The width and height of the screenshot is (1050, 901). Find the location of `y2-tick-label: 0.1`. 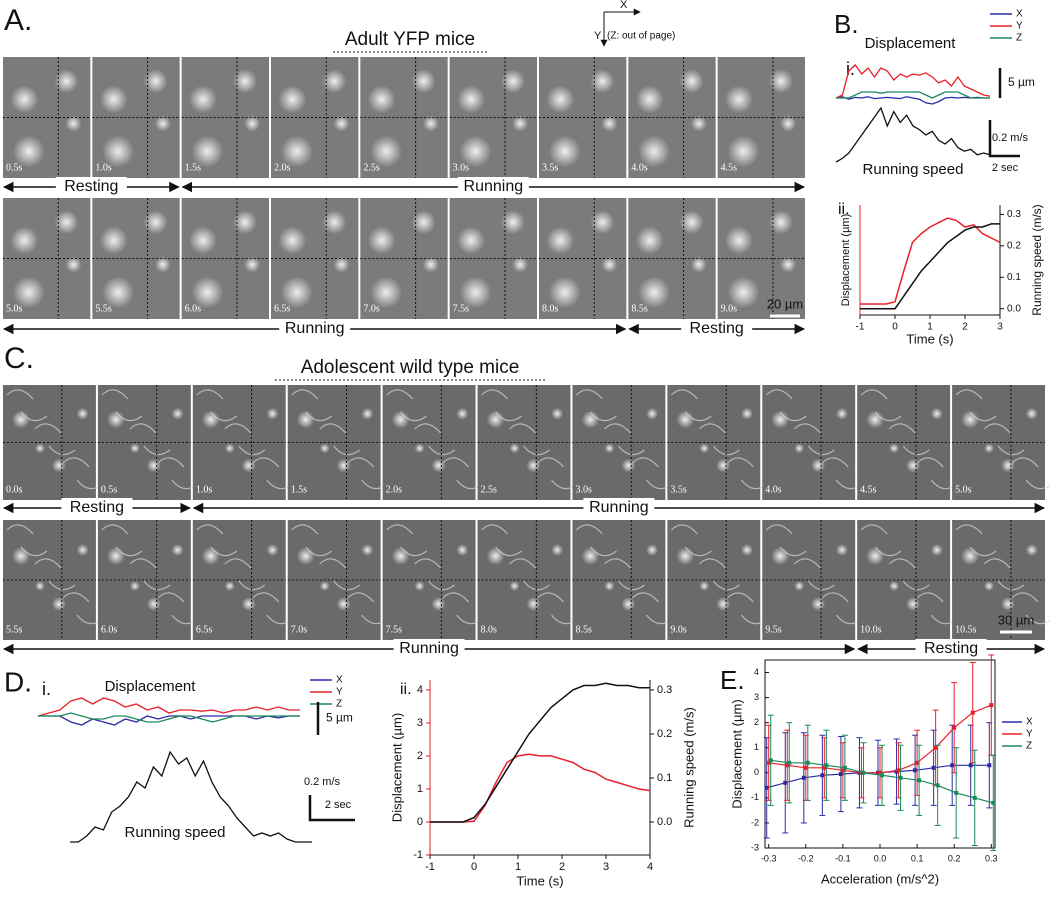

y2-tick-label: 0.1 is located at coordinates (1014, 277).